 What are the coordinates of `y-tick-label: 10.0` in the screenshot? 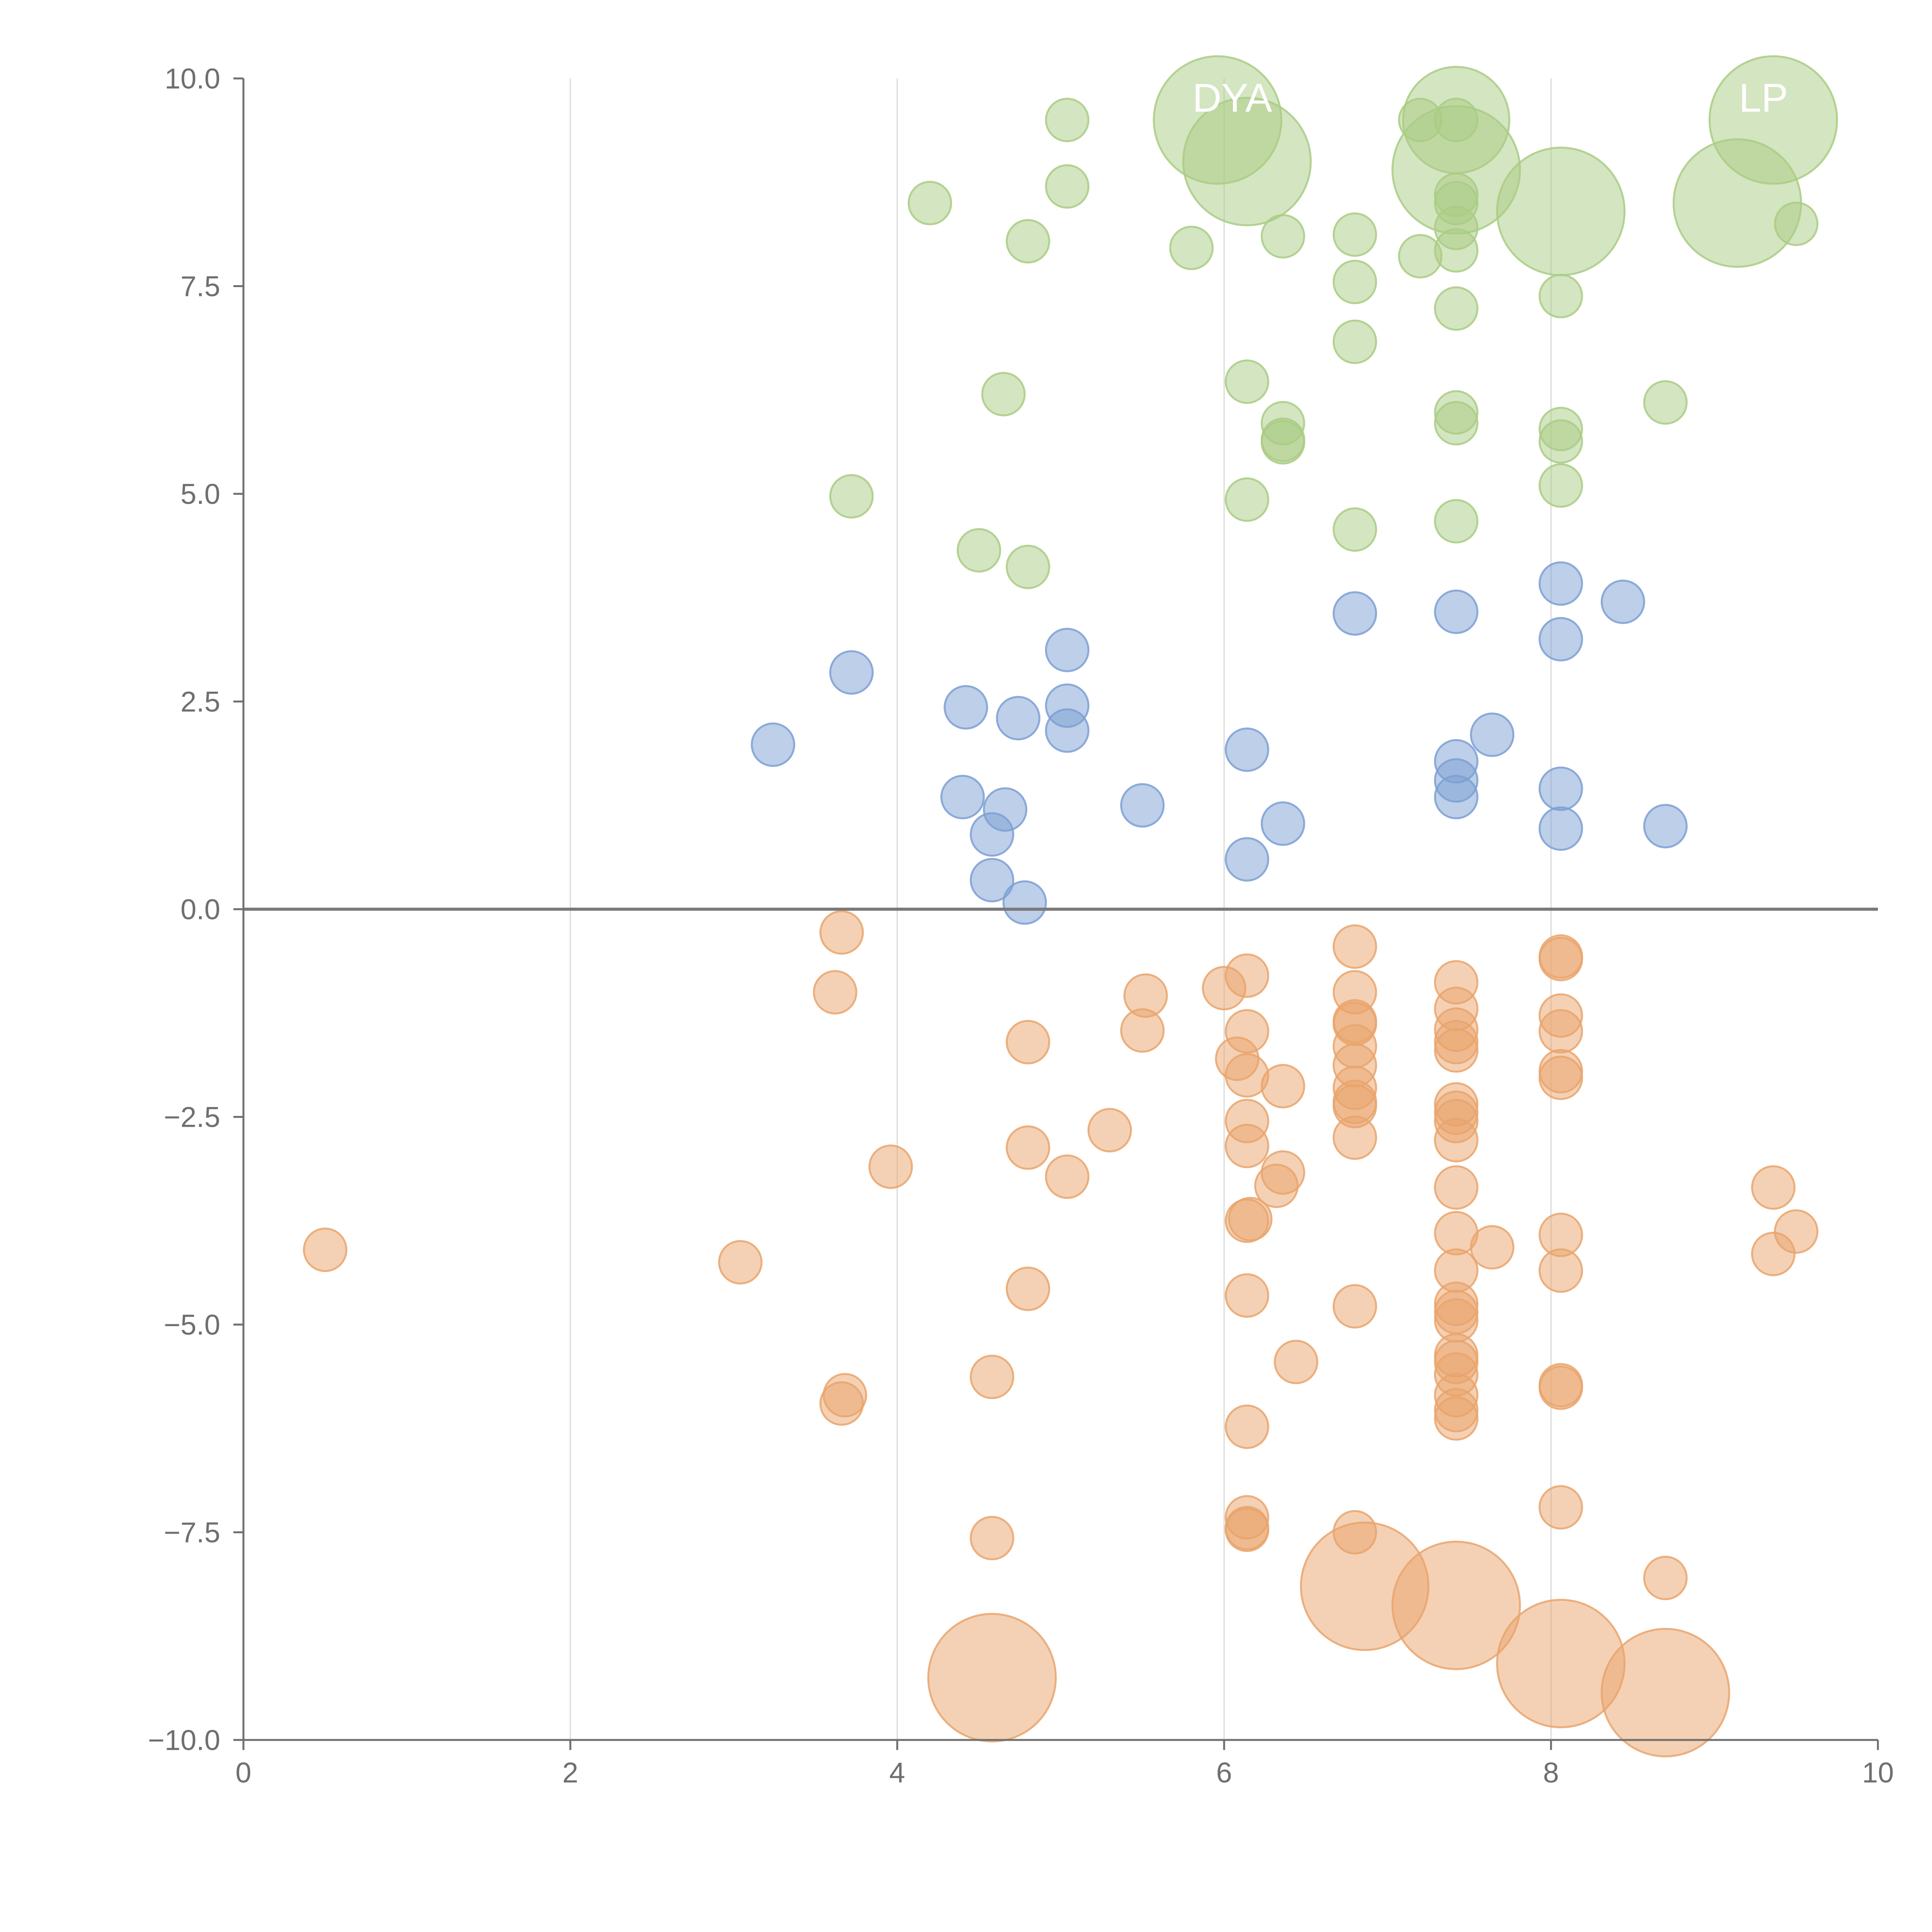 It's located at (192, 79).